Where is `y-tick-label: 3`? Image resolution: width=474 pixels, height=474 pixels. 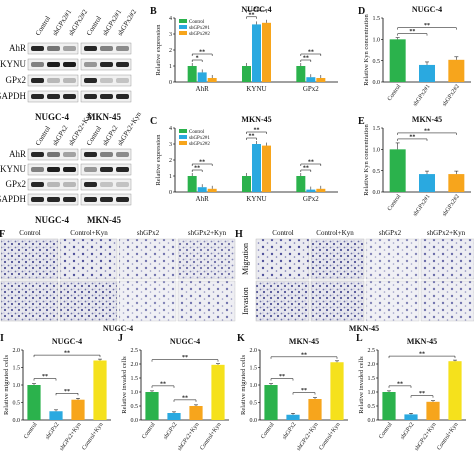
y-tick-label: 3 is located at coordinates (170, 145).